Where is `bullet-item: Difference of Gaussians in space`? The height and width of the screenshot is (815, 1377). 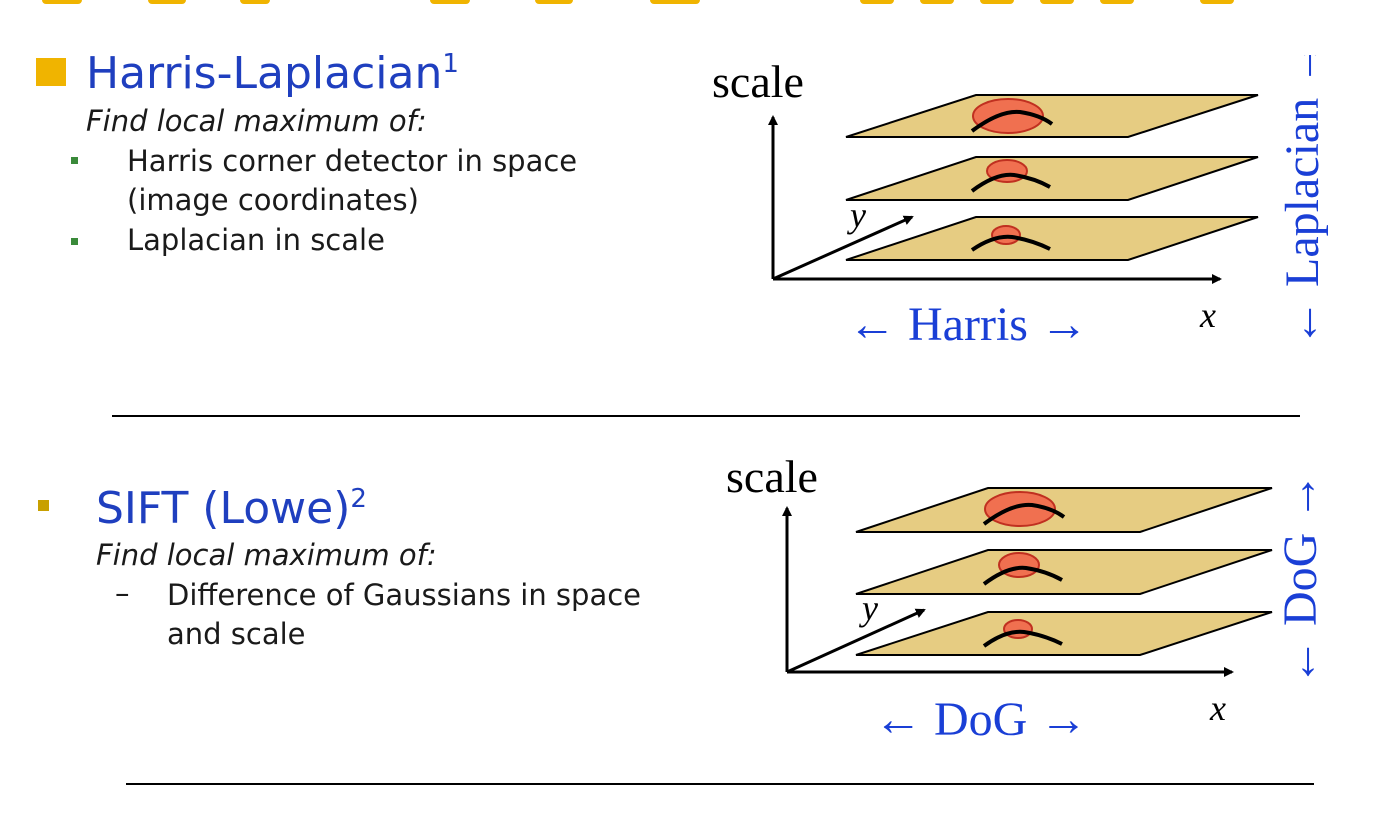 bullet-item: Difference of Gaussians in space is located at coordinates (404, 595).